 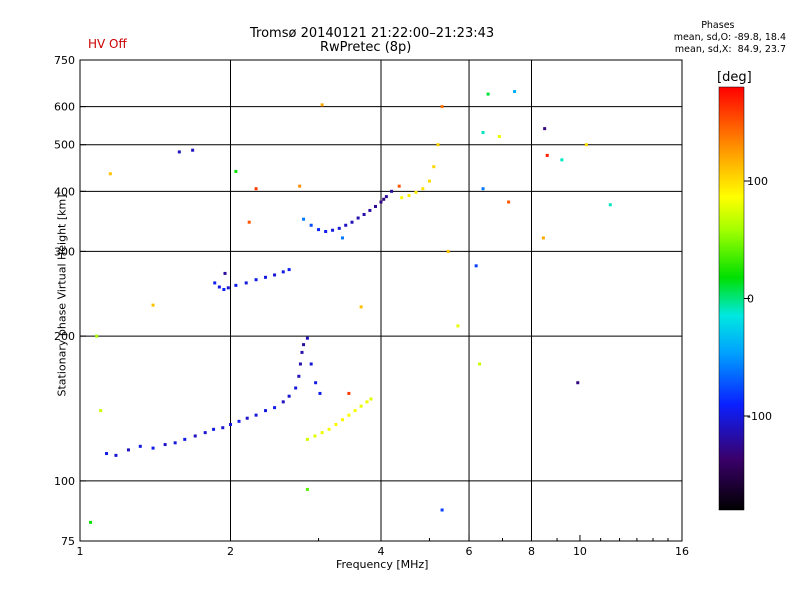 What do you see at coordinates (750, 299) in the screenshot?
I see `colorbar-tick-label: 0` at bounding box center [750, 299].